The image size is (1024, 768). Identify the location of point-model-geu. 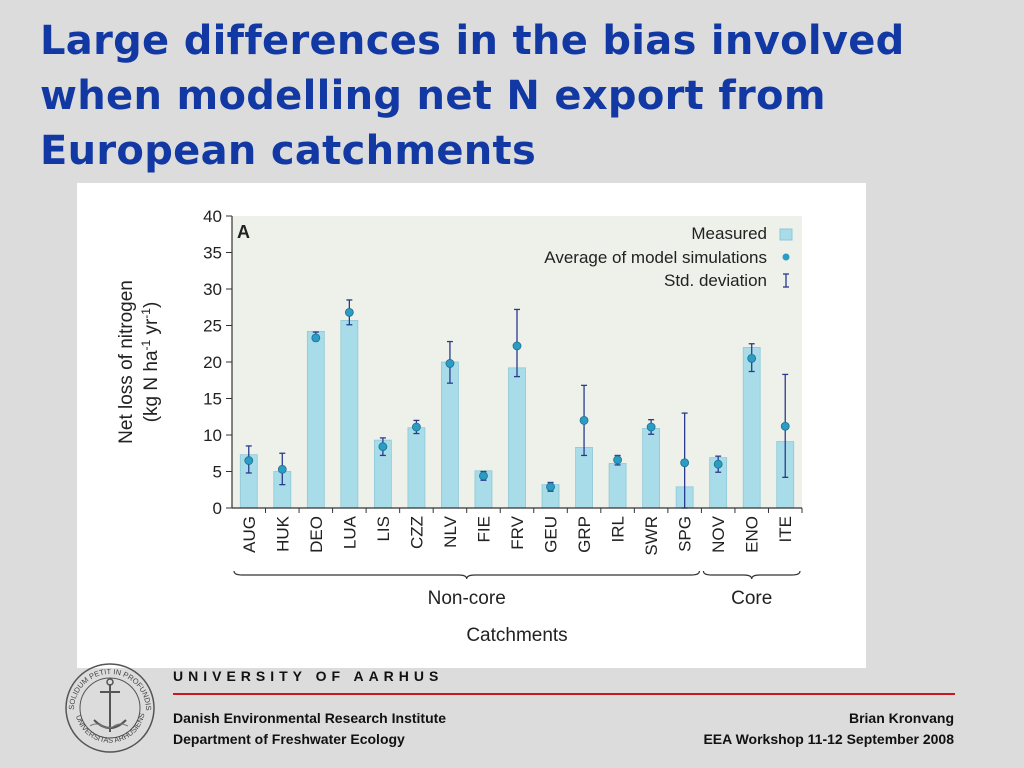
(550, 487).